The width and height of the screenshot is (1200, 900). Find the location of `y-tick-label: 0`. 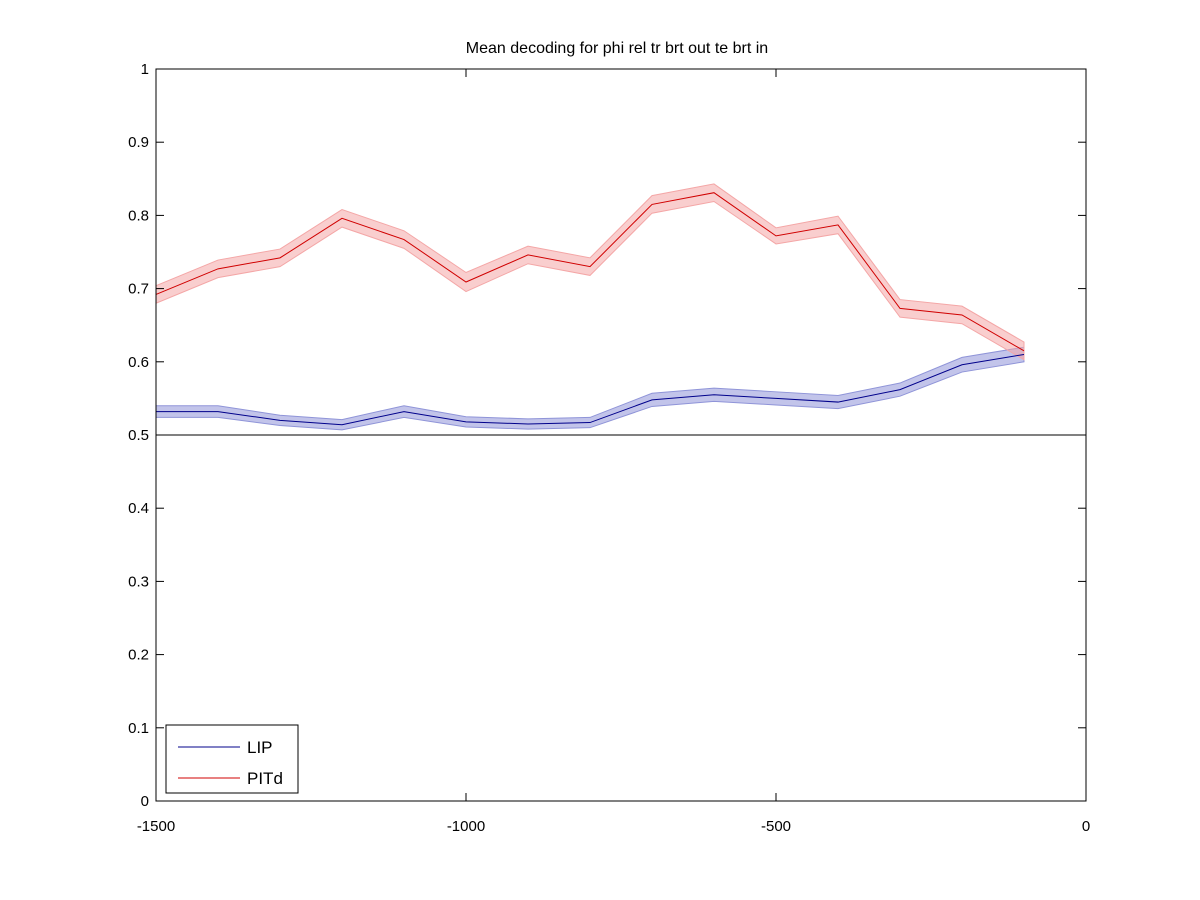

y-tick-label: 0 is located at coordinates (145, 801).